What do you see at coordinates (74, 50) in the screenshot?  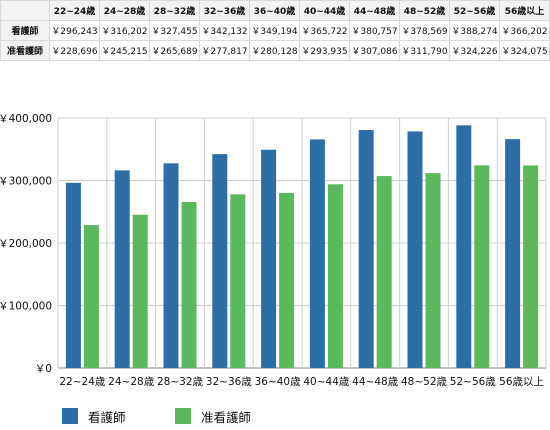 I see `table-cell: ￥228,696` at bounding box center [74, 50].